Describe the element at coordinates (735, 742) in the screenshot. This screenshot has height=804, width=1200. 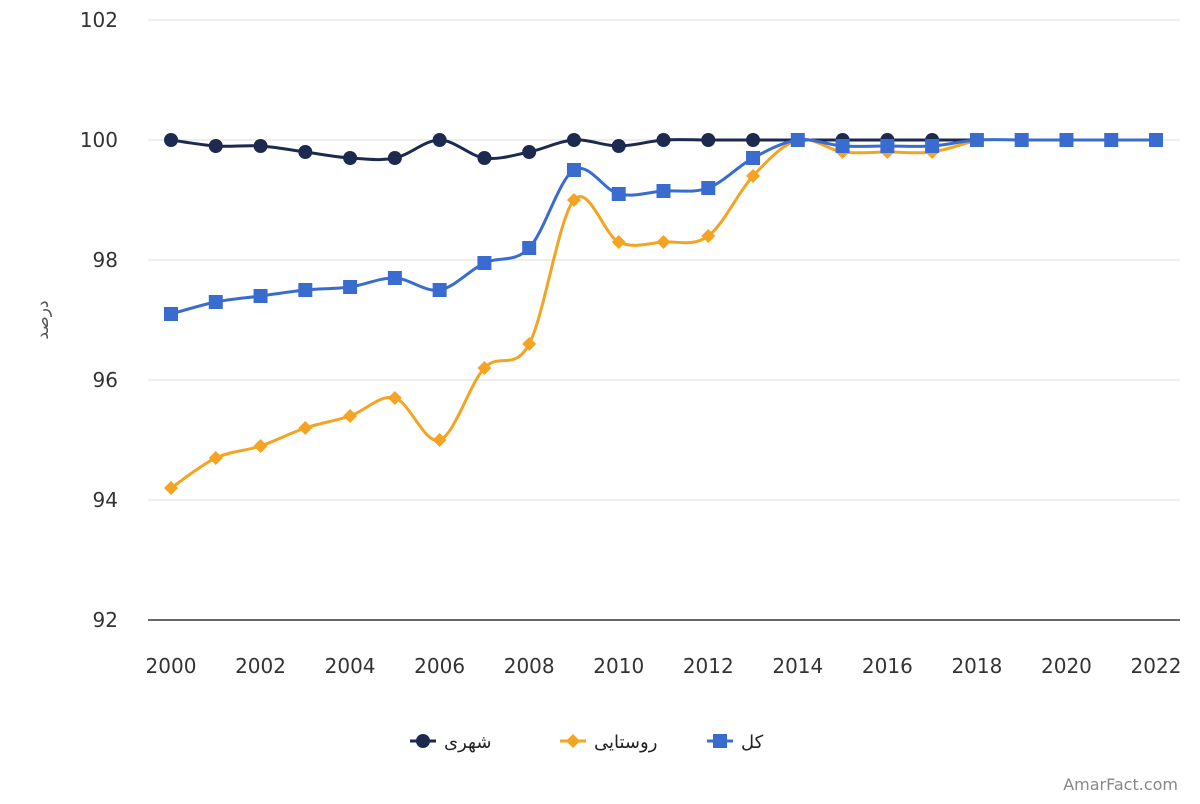
I see `legend-item-3: کل` at that location.